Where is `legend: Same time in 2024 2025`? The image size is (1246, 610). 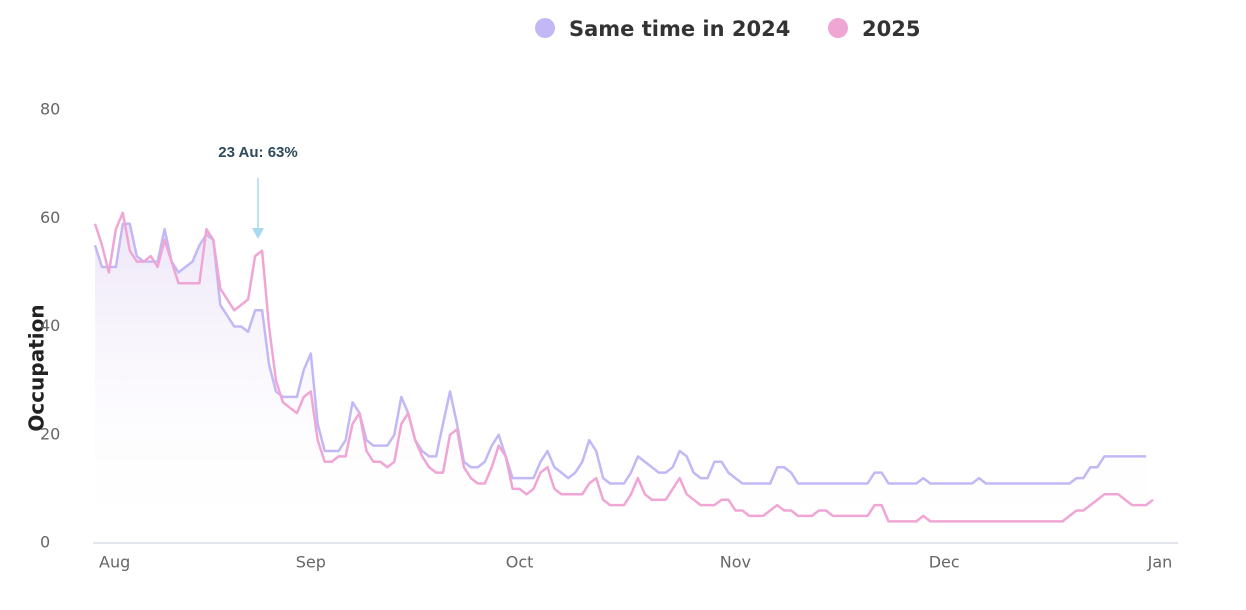 legend: Same time in 2024 2025 is located at coordinates (727, 29).